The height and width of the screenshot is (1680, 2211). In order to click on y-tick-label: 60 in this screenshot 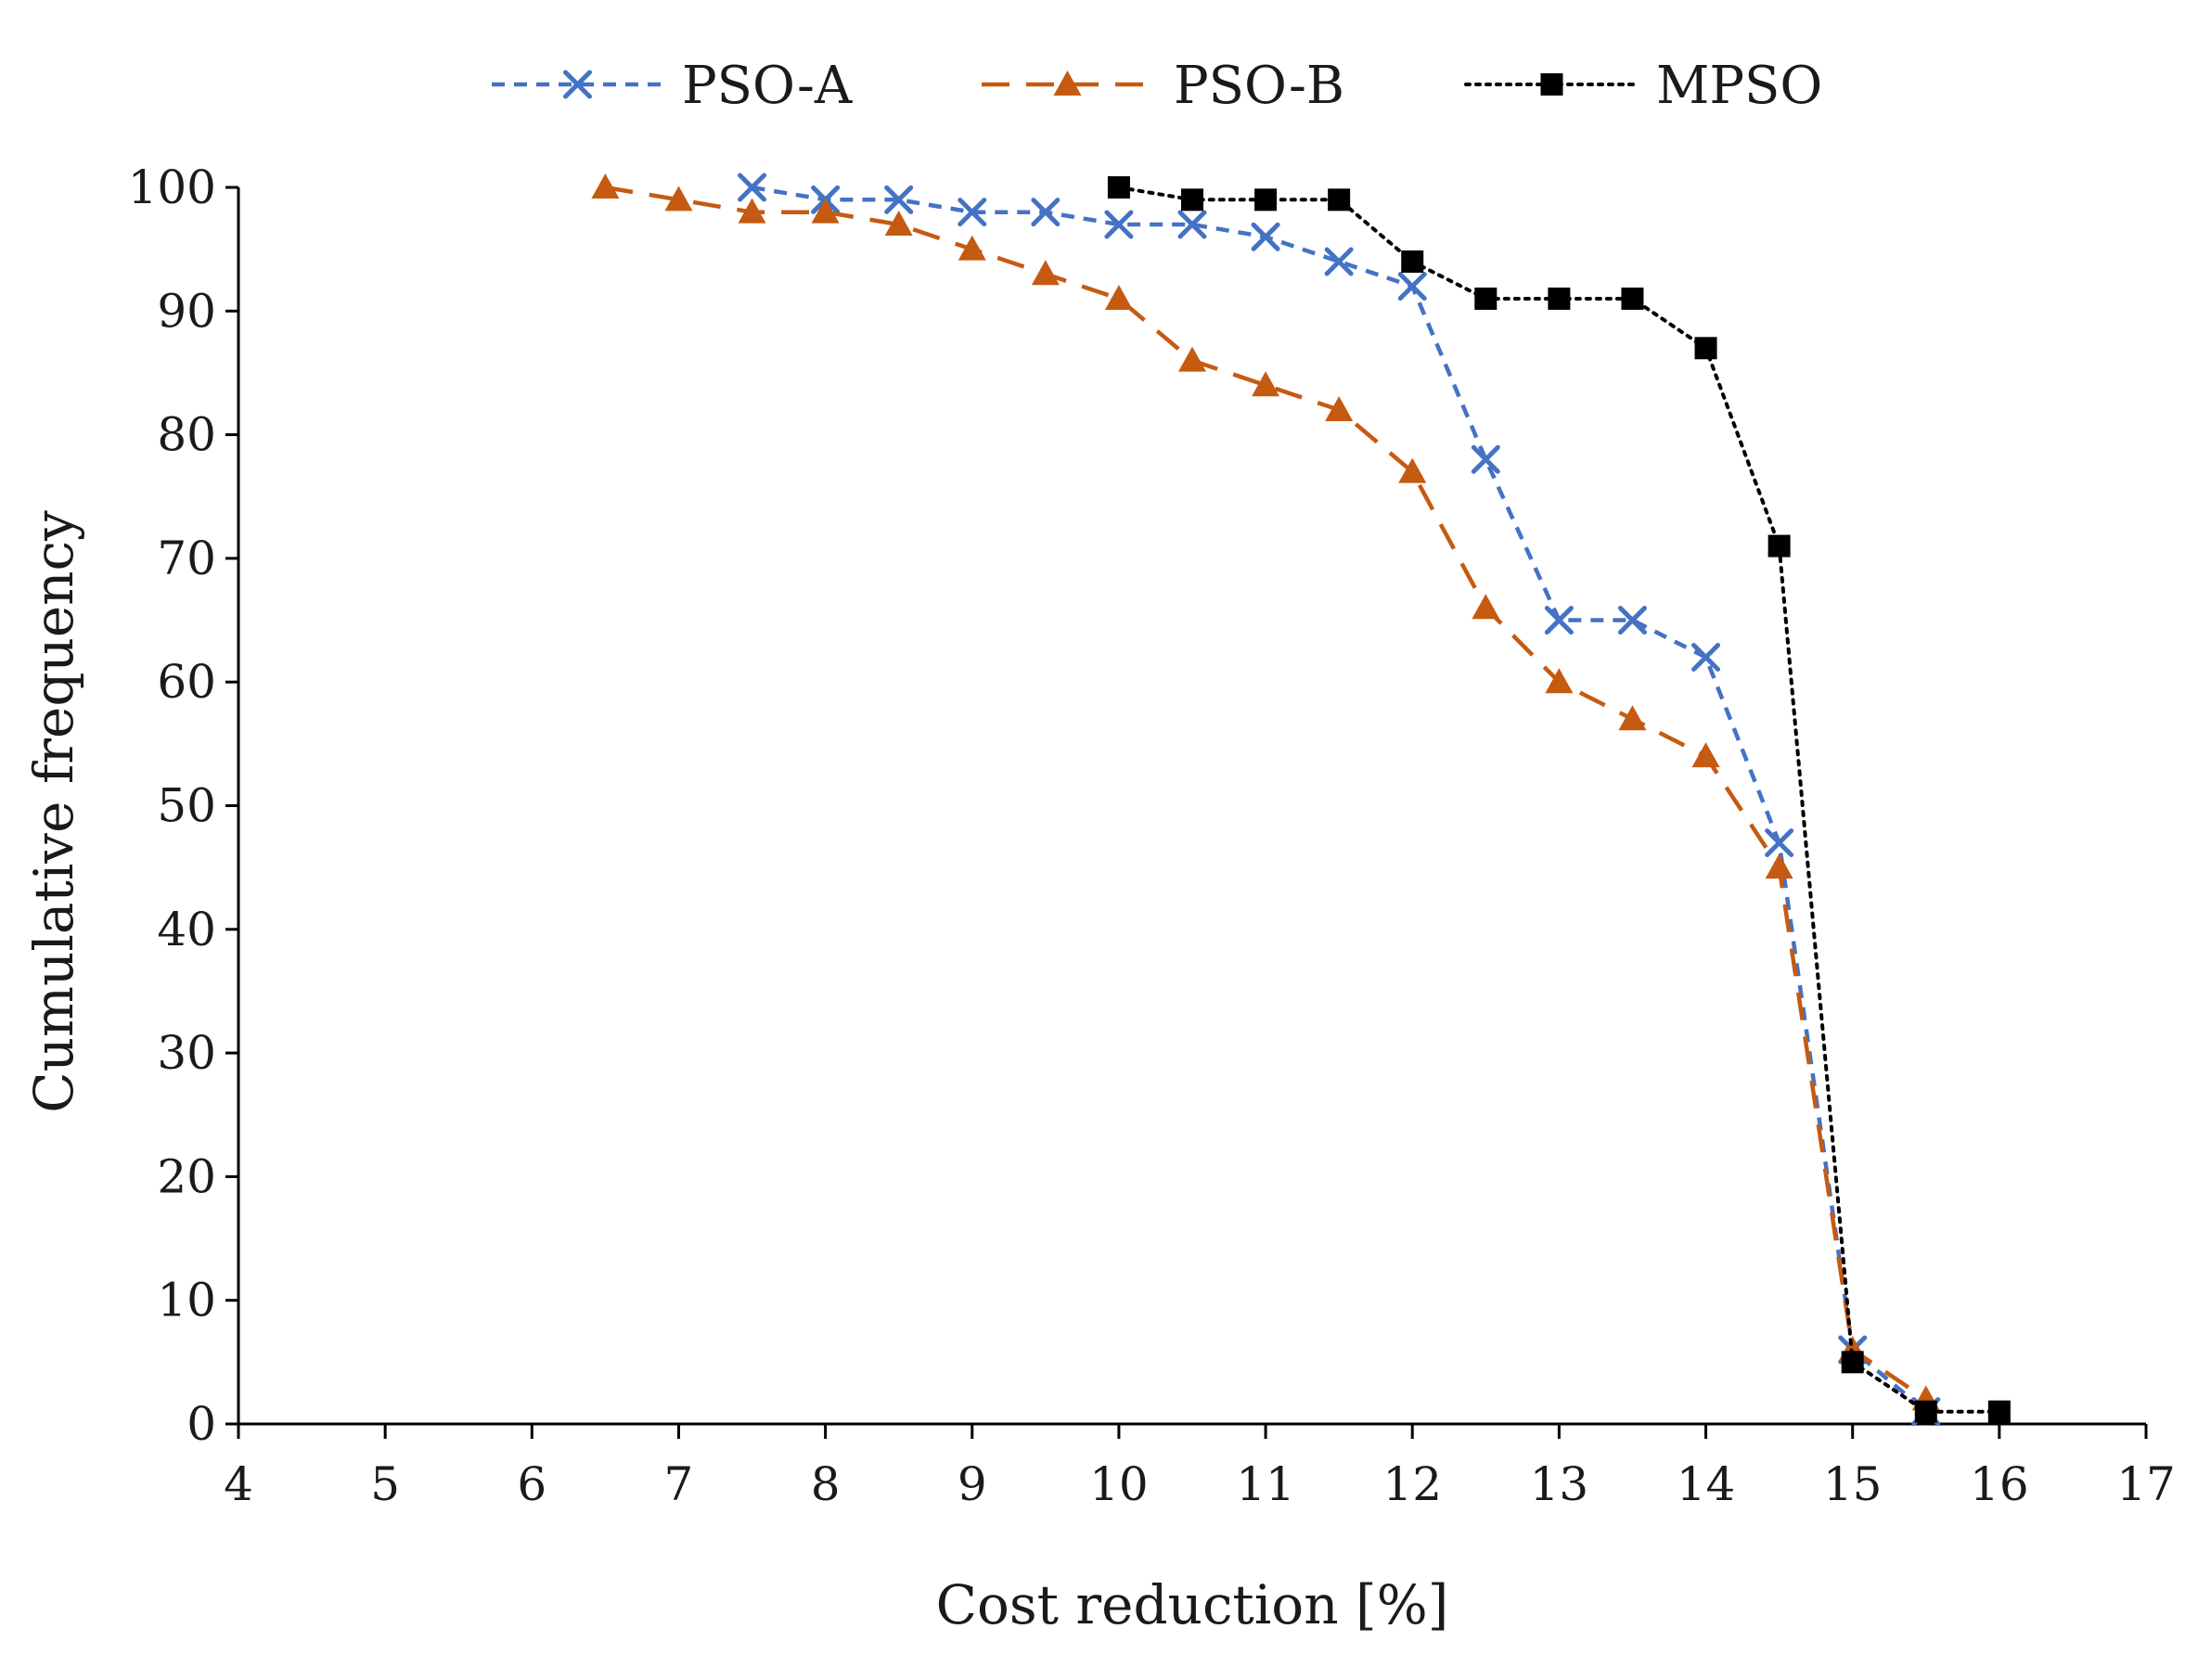, I will do `click(186, 682)`.